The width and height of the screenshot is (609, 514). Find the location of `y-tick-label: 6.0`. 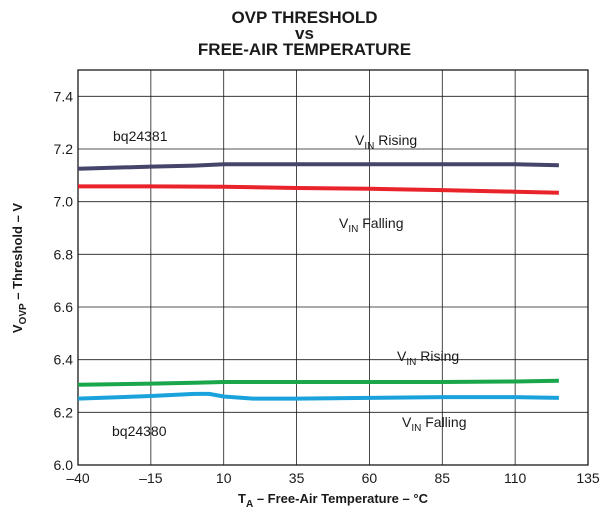

y-tick-label: 6.0 is located at coordinates (64, 465).